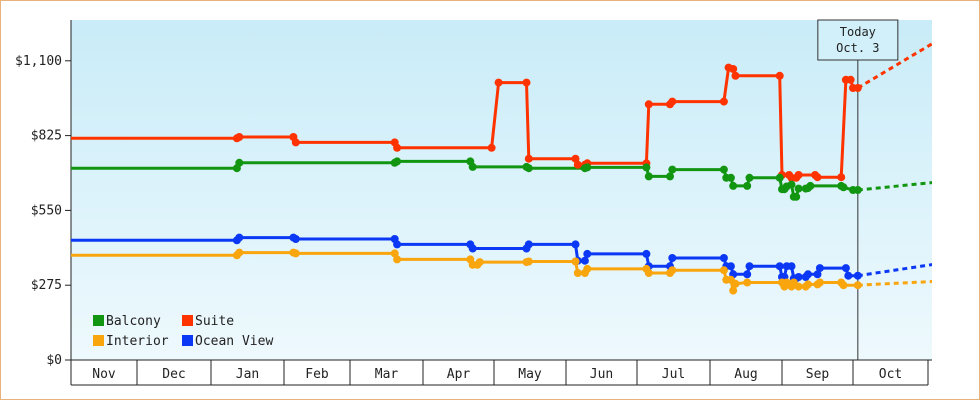 This screenshot has height=400, width=980. What do you see at coordinates (183, 331) in the screenshot?
I see `legend: Balcony Suite Interior Ocean View` at bounding box center [183, 331].